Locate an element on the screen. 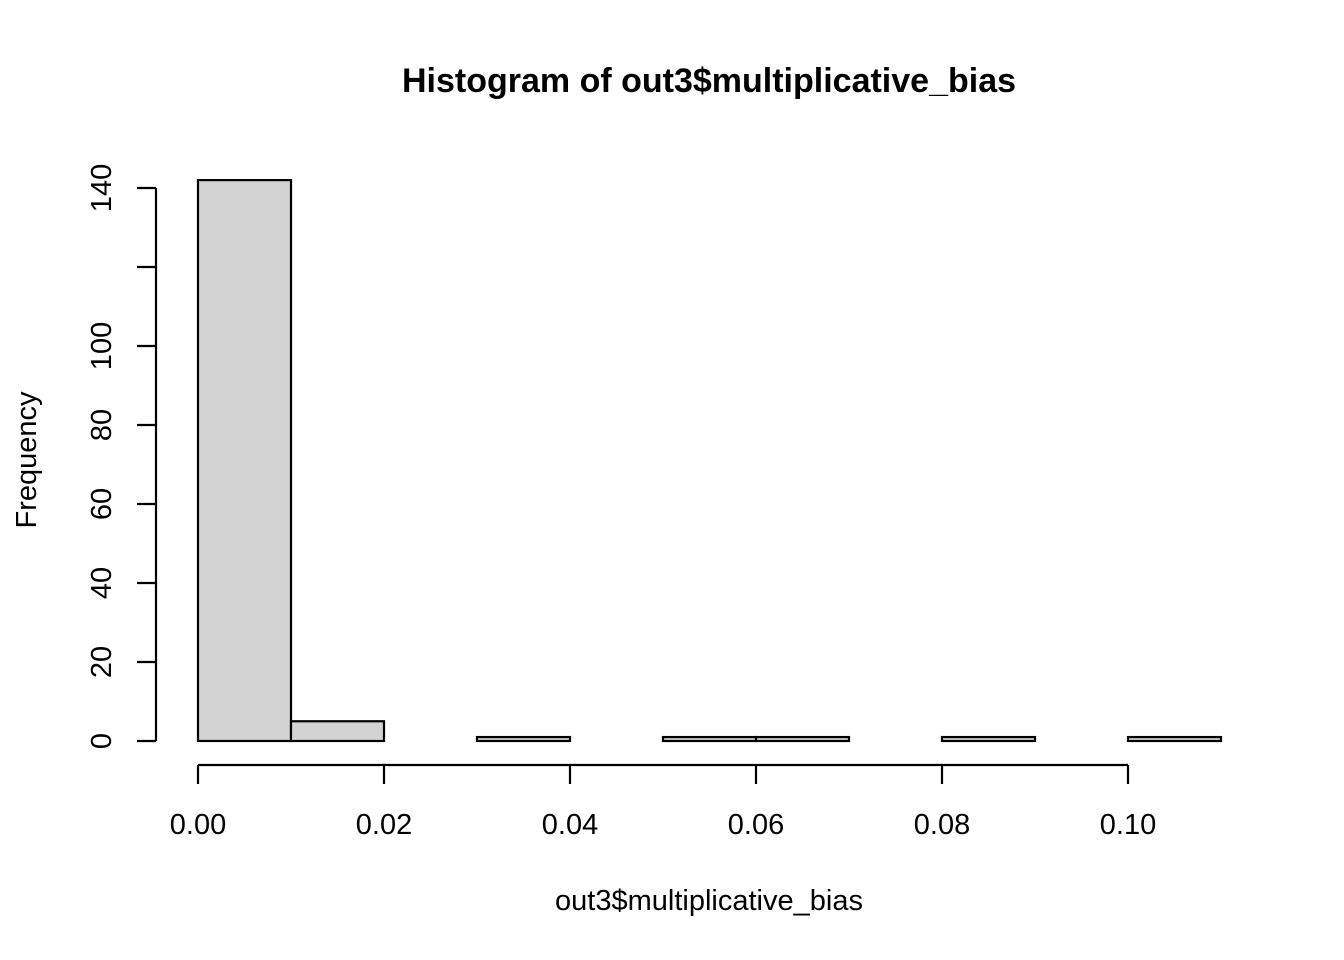 The width and height of the screenshot is (1344, 960). x-tick-label: 0.06 is located at coordinates (756, 825).